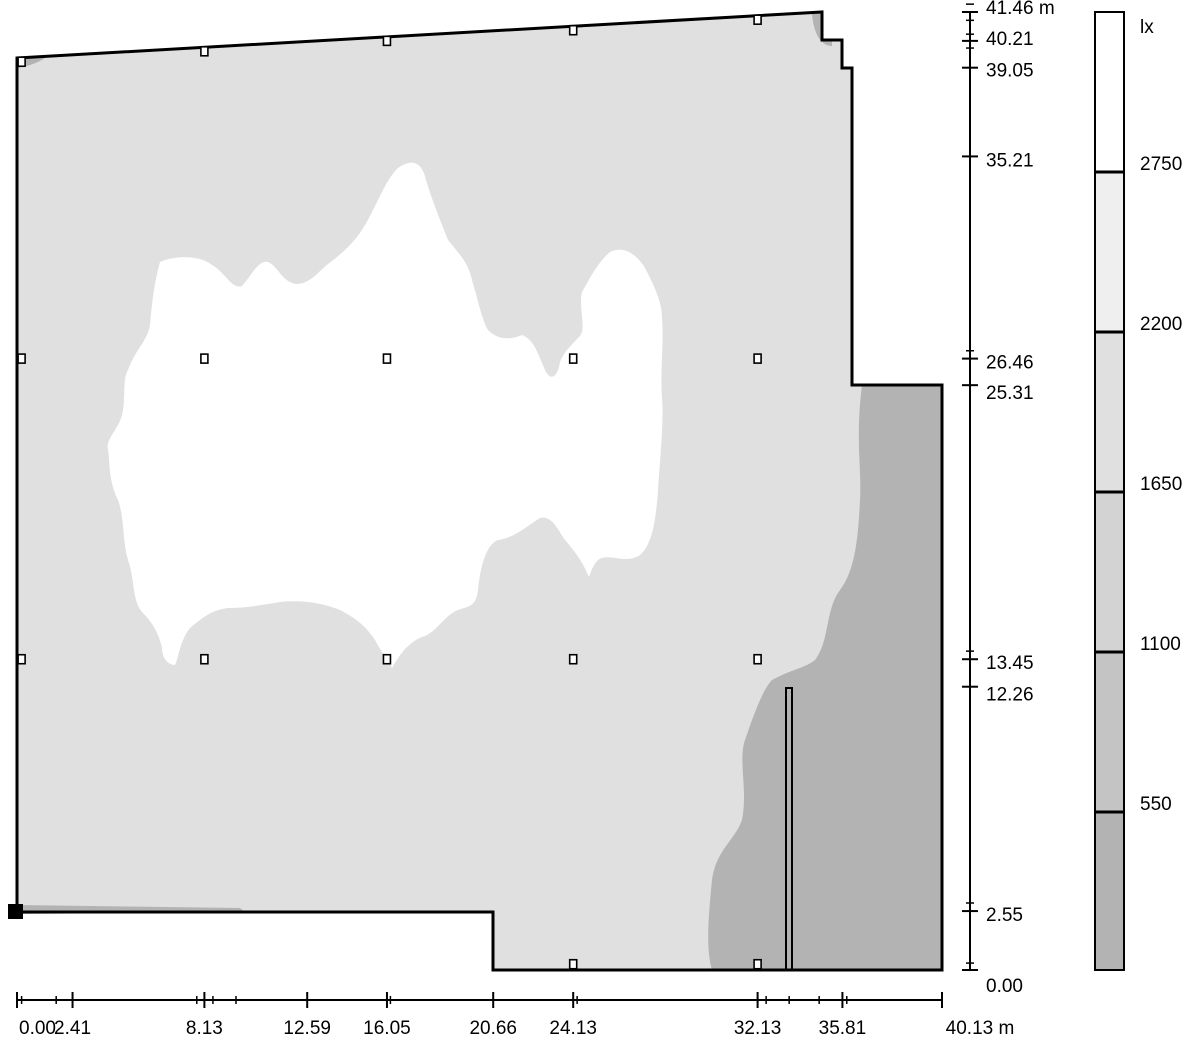 This screenshot has width=1192, height=1044. I want to click on legend-level-label: 1100, so click(1160, 644).